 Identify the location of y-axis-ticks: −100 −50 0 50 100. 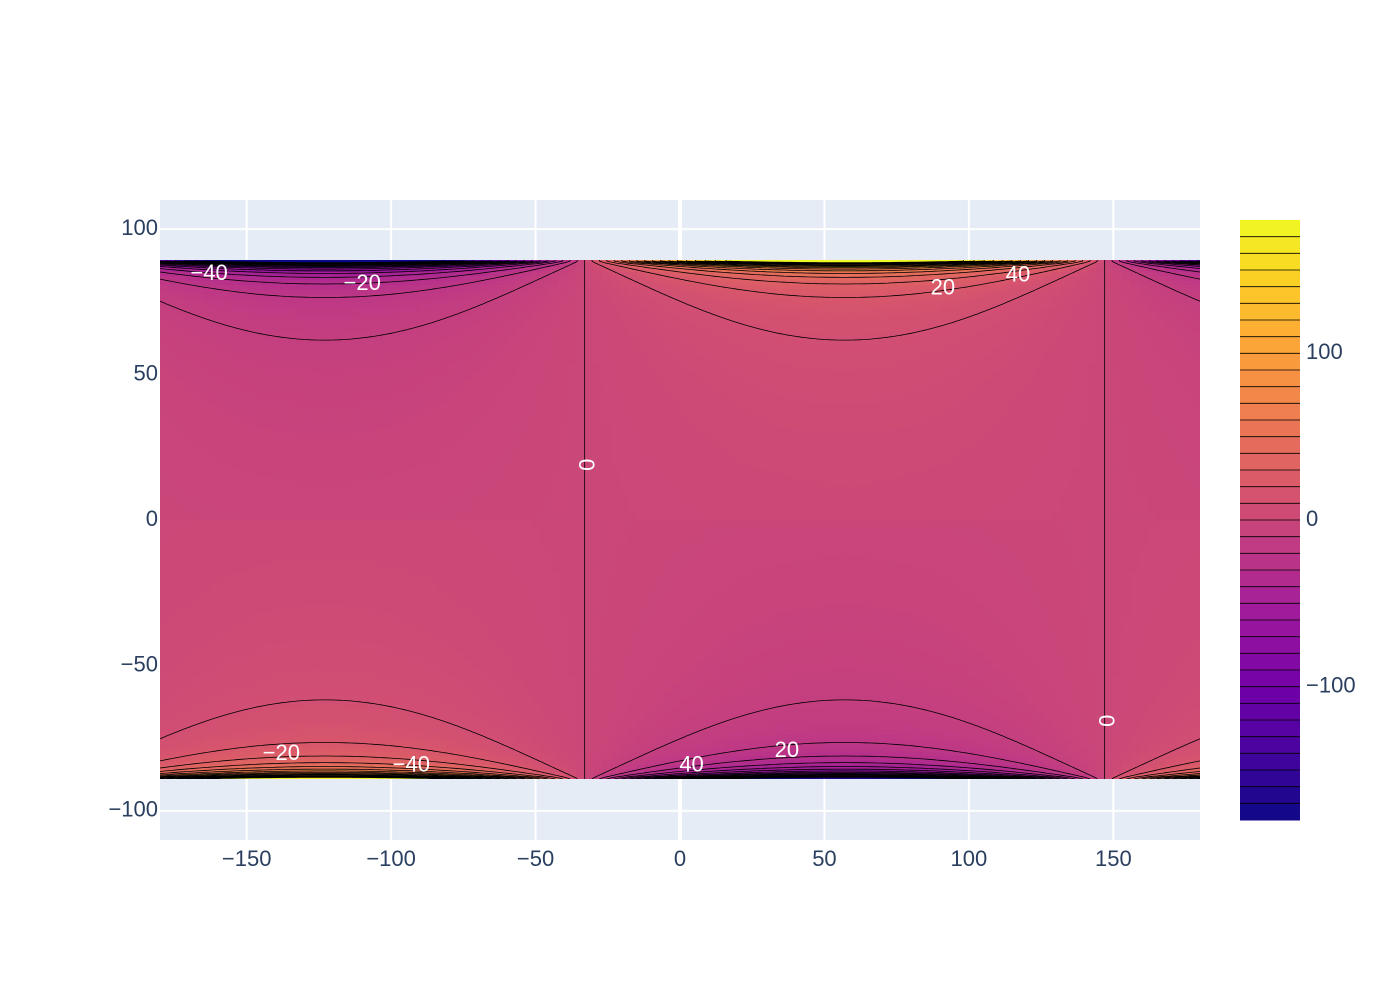
(133, 518).